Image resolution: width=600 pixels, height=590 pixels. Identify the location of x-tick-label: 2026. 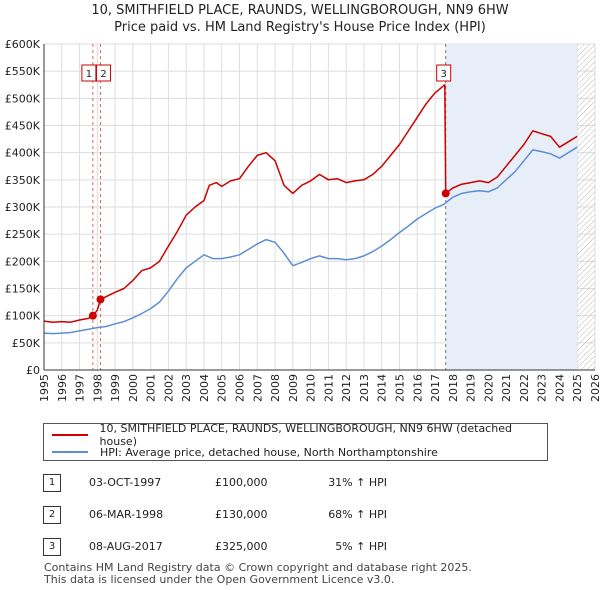
(594, 388).